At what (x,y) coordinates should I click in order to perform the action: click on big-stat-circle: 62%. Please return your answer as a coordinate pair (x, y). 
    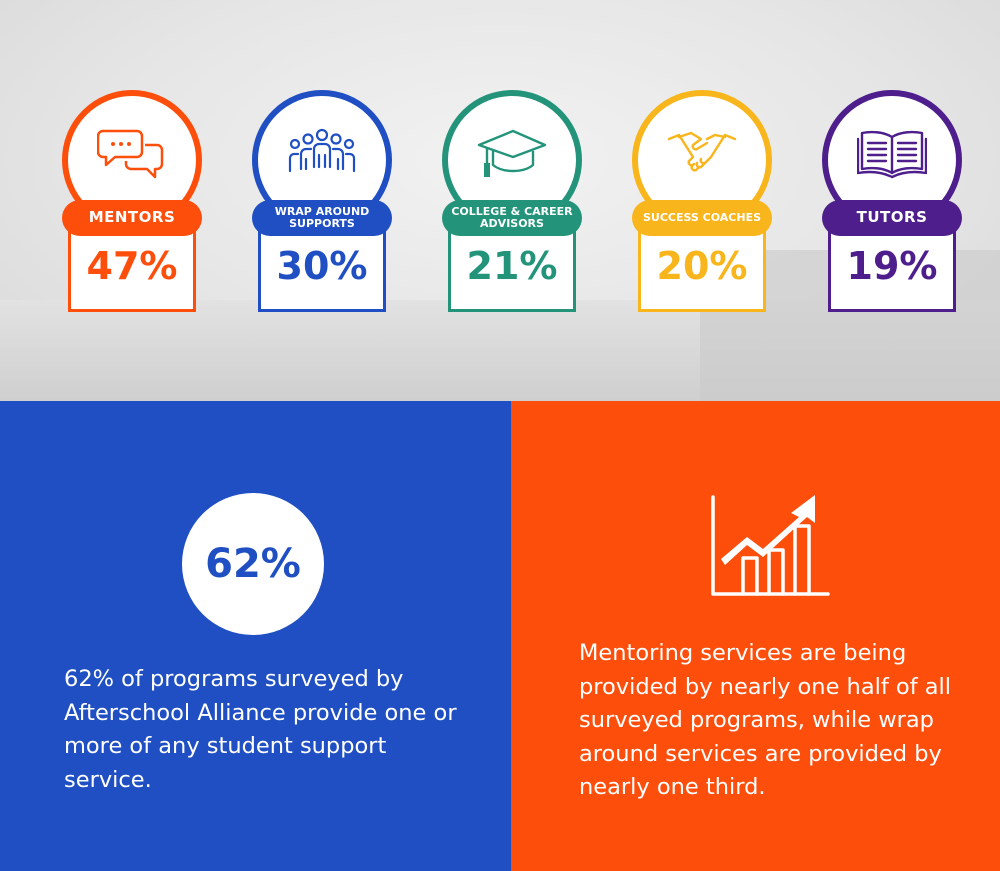
    Looking at the image, I should click on (253, 564).